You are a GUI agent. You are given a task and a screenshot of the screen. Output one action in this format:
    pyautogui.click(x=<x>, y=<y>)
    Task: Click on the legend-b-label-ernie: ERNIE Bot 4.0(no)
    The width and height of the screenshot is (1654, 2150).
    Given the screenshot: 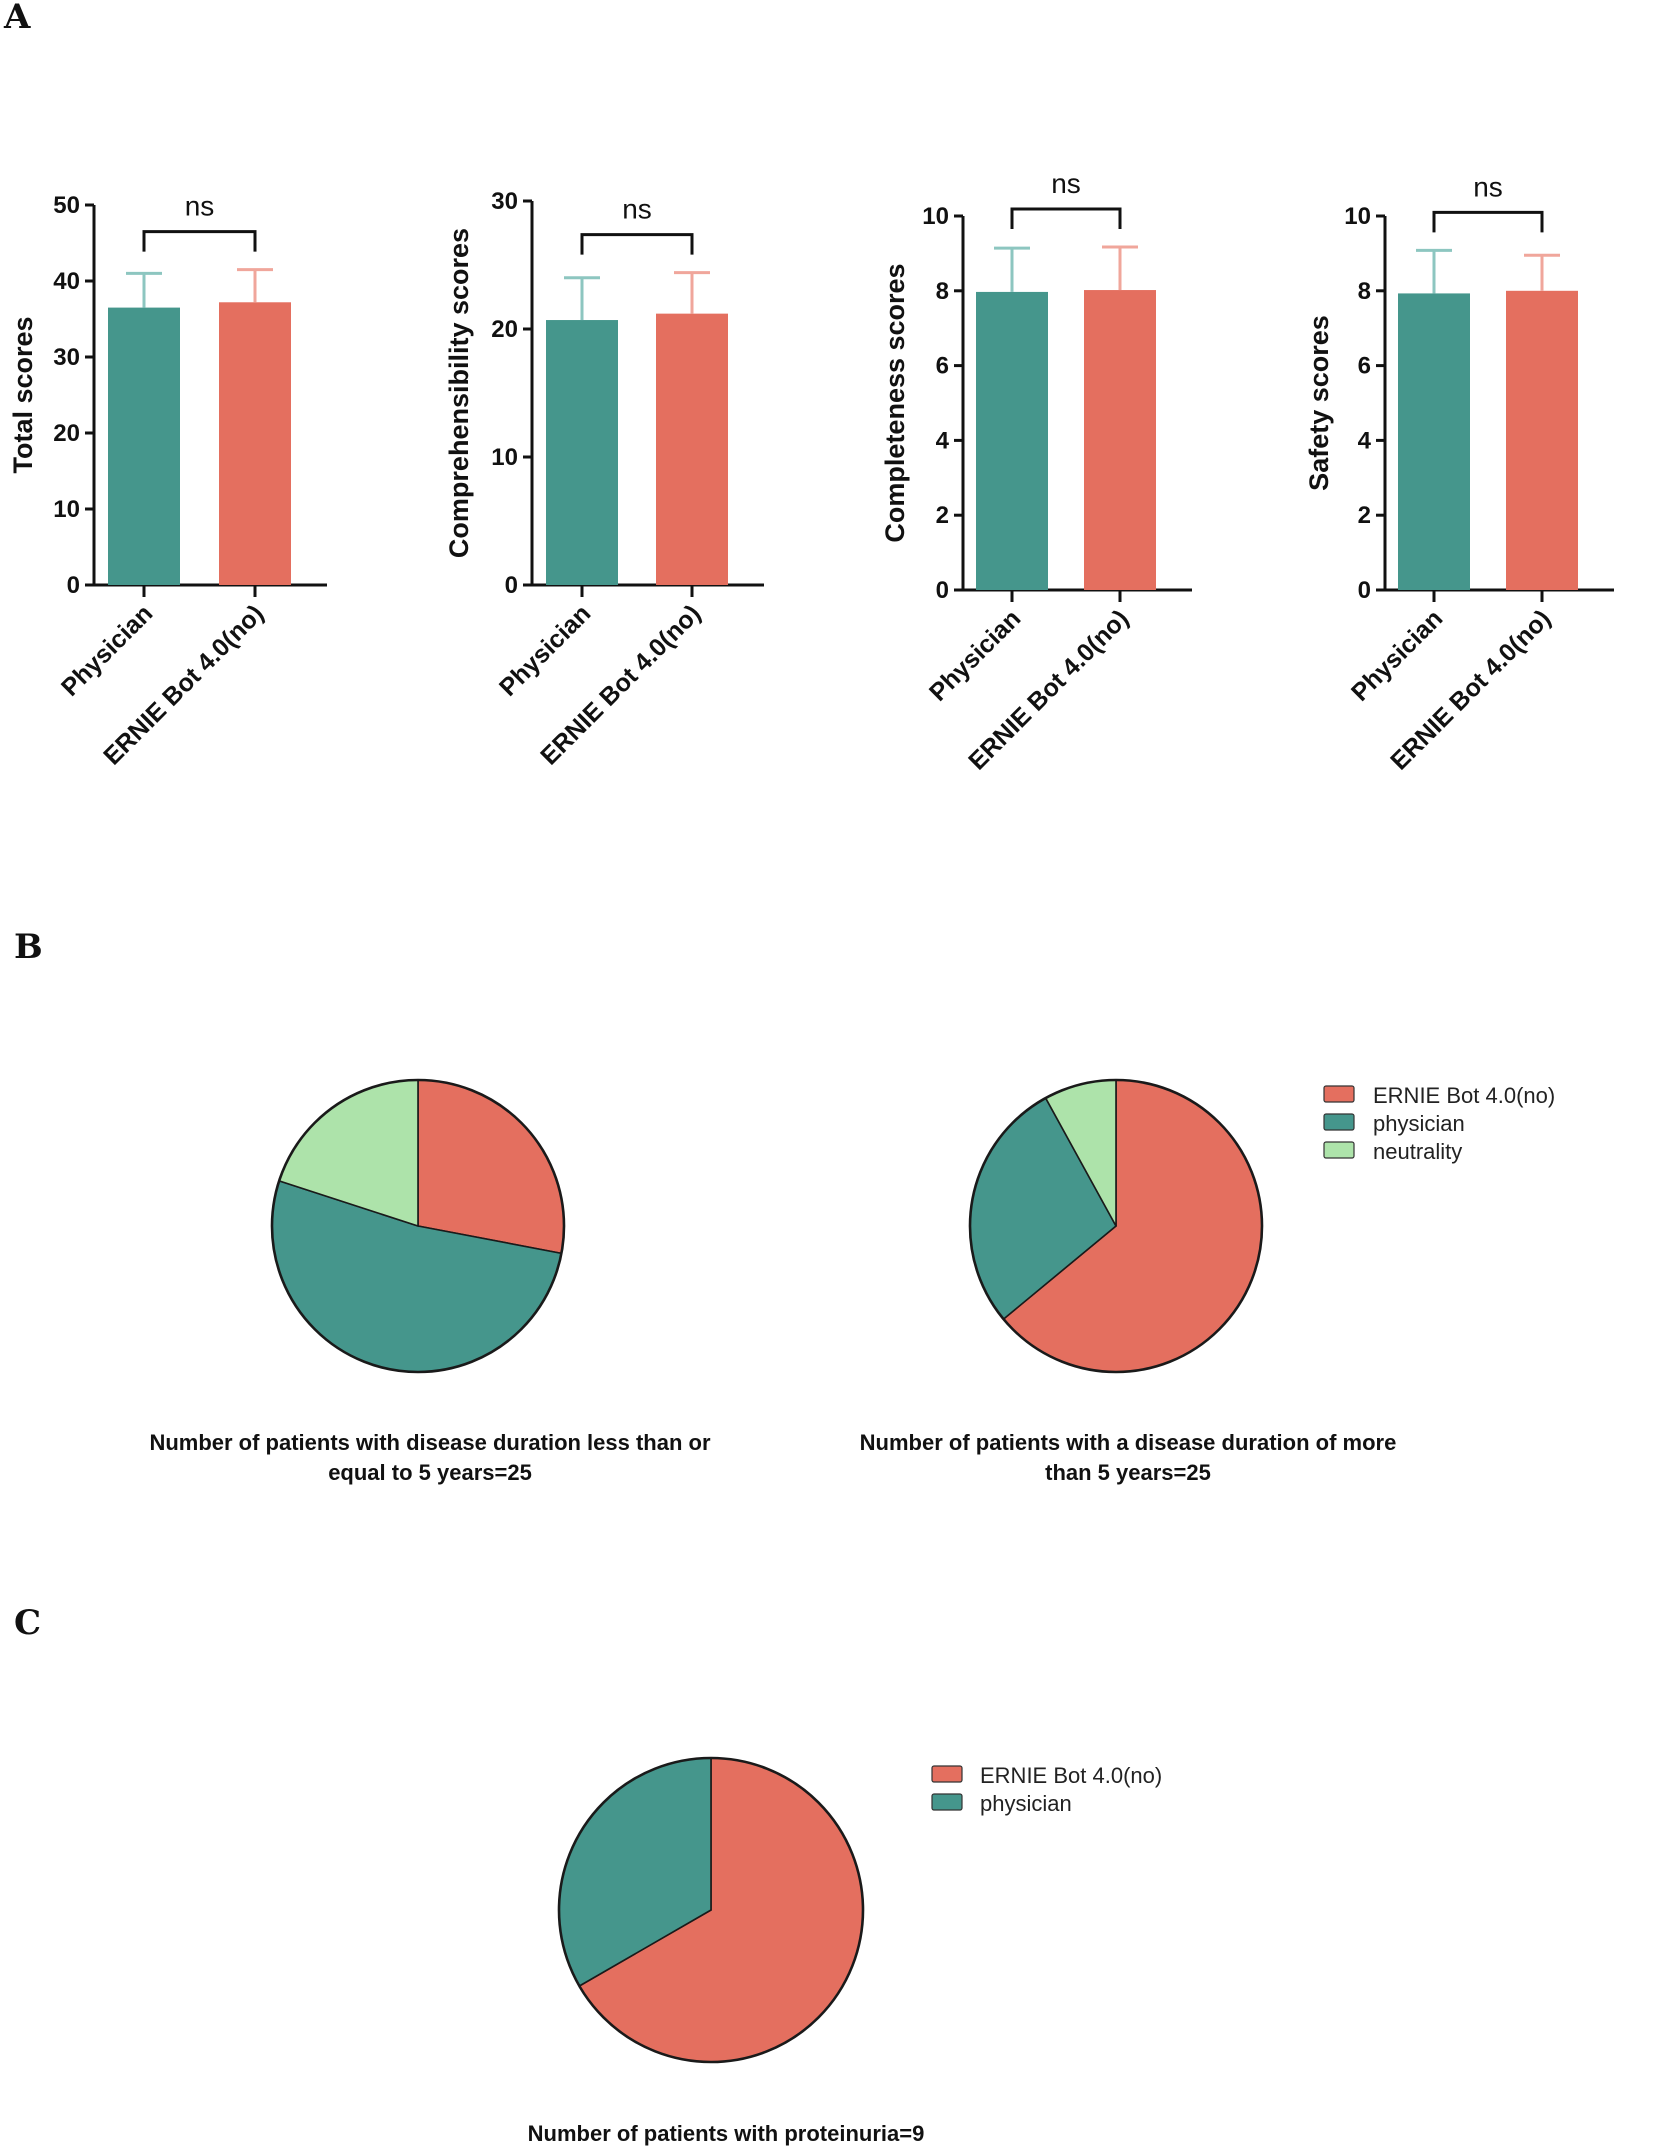 What is the action you would take?
    pyautogui.click(x=1464, y=1095)
    